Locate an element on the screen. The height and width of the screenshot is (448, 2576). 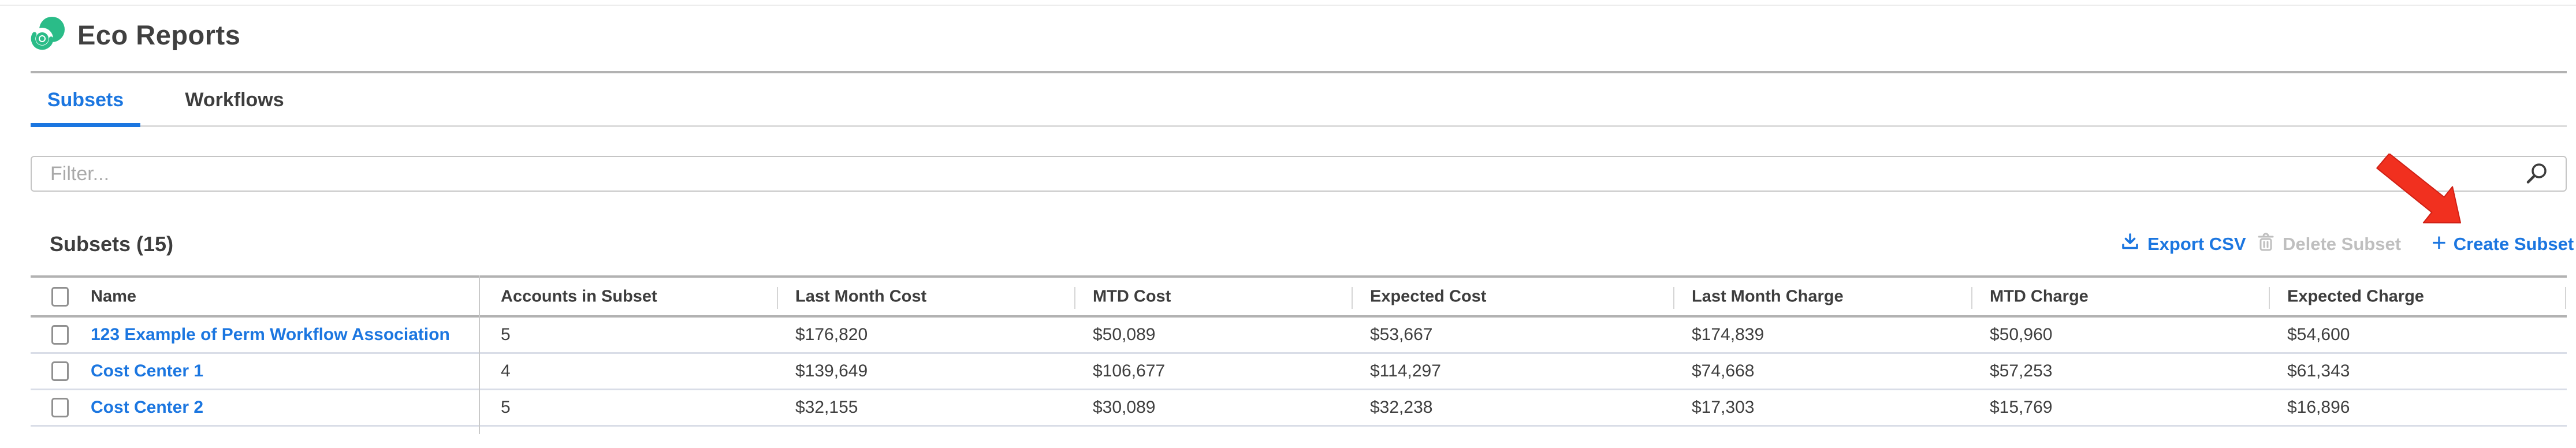
download-icon is located at coordinates (2130, 244).